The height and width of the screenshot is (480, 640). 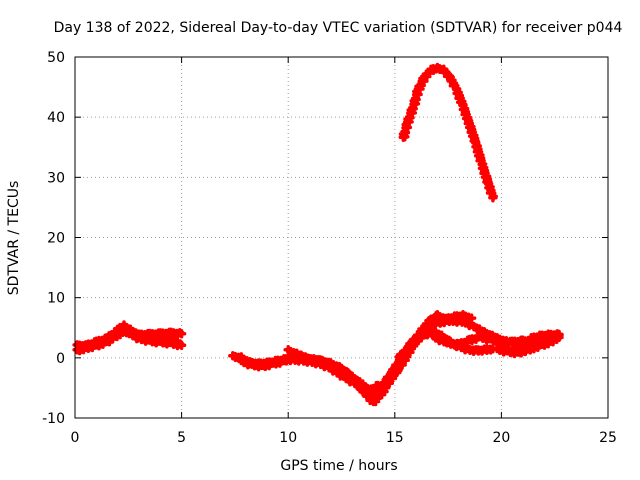 What do you see at coordinates (540, 340) in the screenshot?
I see `series-arc-4c` at bounding box center [540, 340].